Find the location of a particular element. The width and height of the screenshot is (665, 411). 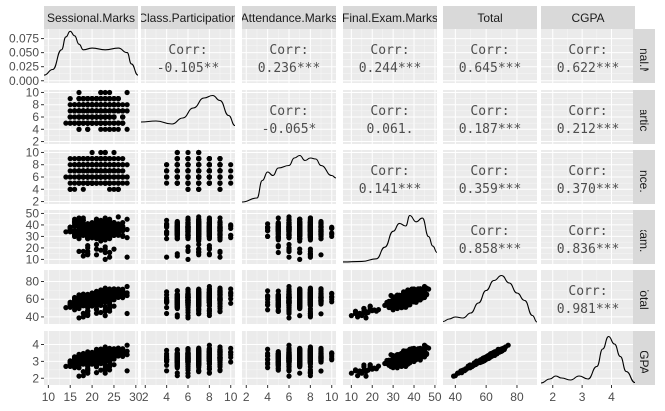

x-tick-label: 6 is located at coordinates (188, 397).